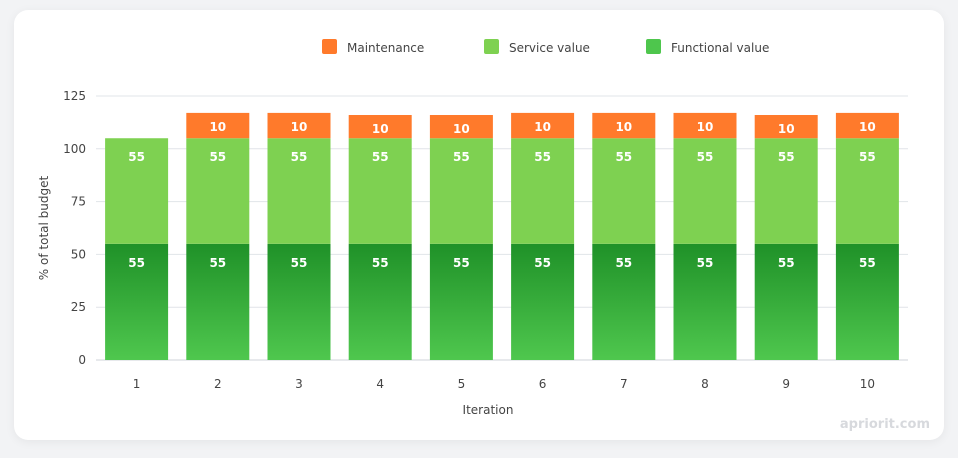 The image size is (958, 458). Describe the element at coordinates (44, 228) in the screenshot. I see `y-axis-title: % of total budget` at that location.